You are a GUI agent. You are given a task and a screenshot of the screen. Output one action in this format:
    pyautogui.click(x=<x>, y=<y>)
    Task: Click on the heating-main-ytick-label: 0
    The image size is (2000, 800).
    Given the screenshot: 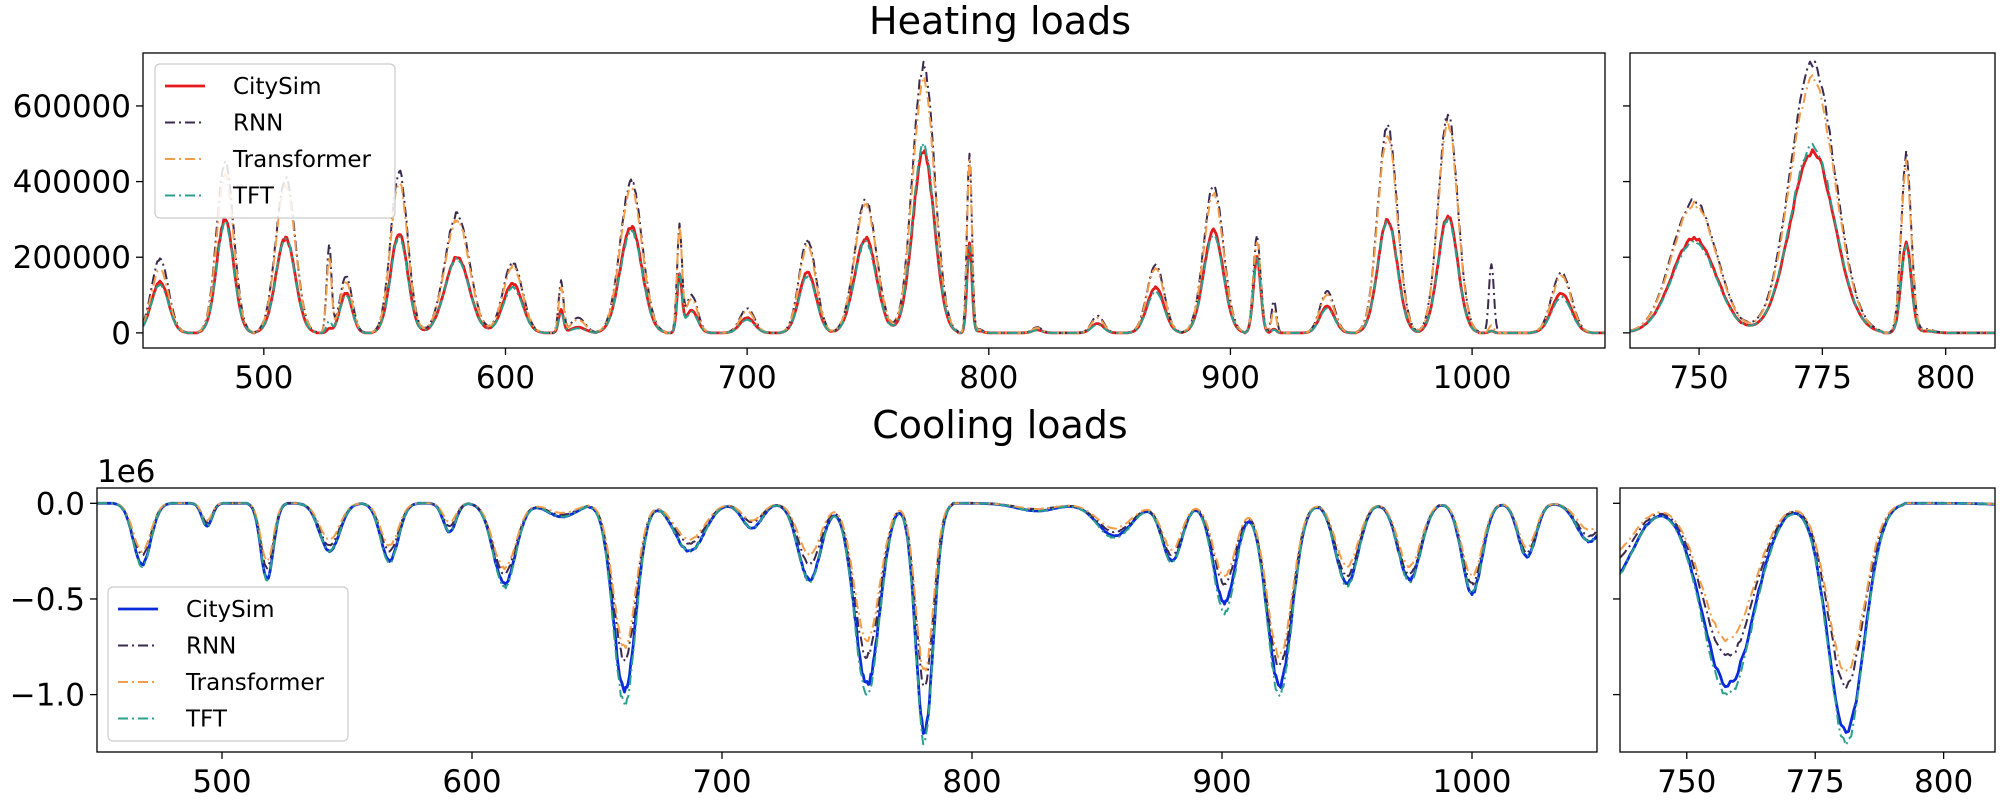 What is the action you would take?
    pyautogui.click(x=121, y=334)
    